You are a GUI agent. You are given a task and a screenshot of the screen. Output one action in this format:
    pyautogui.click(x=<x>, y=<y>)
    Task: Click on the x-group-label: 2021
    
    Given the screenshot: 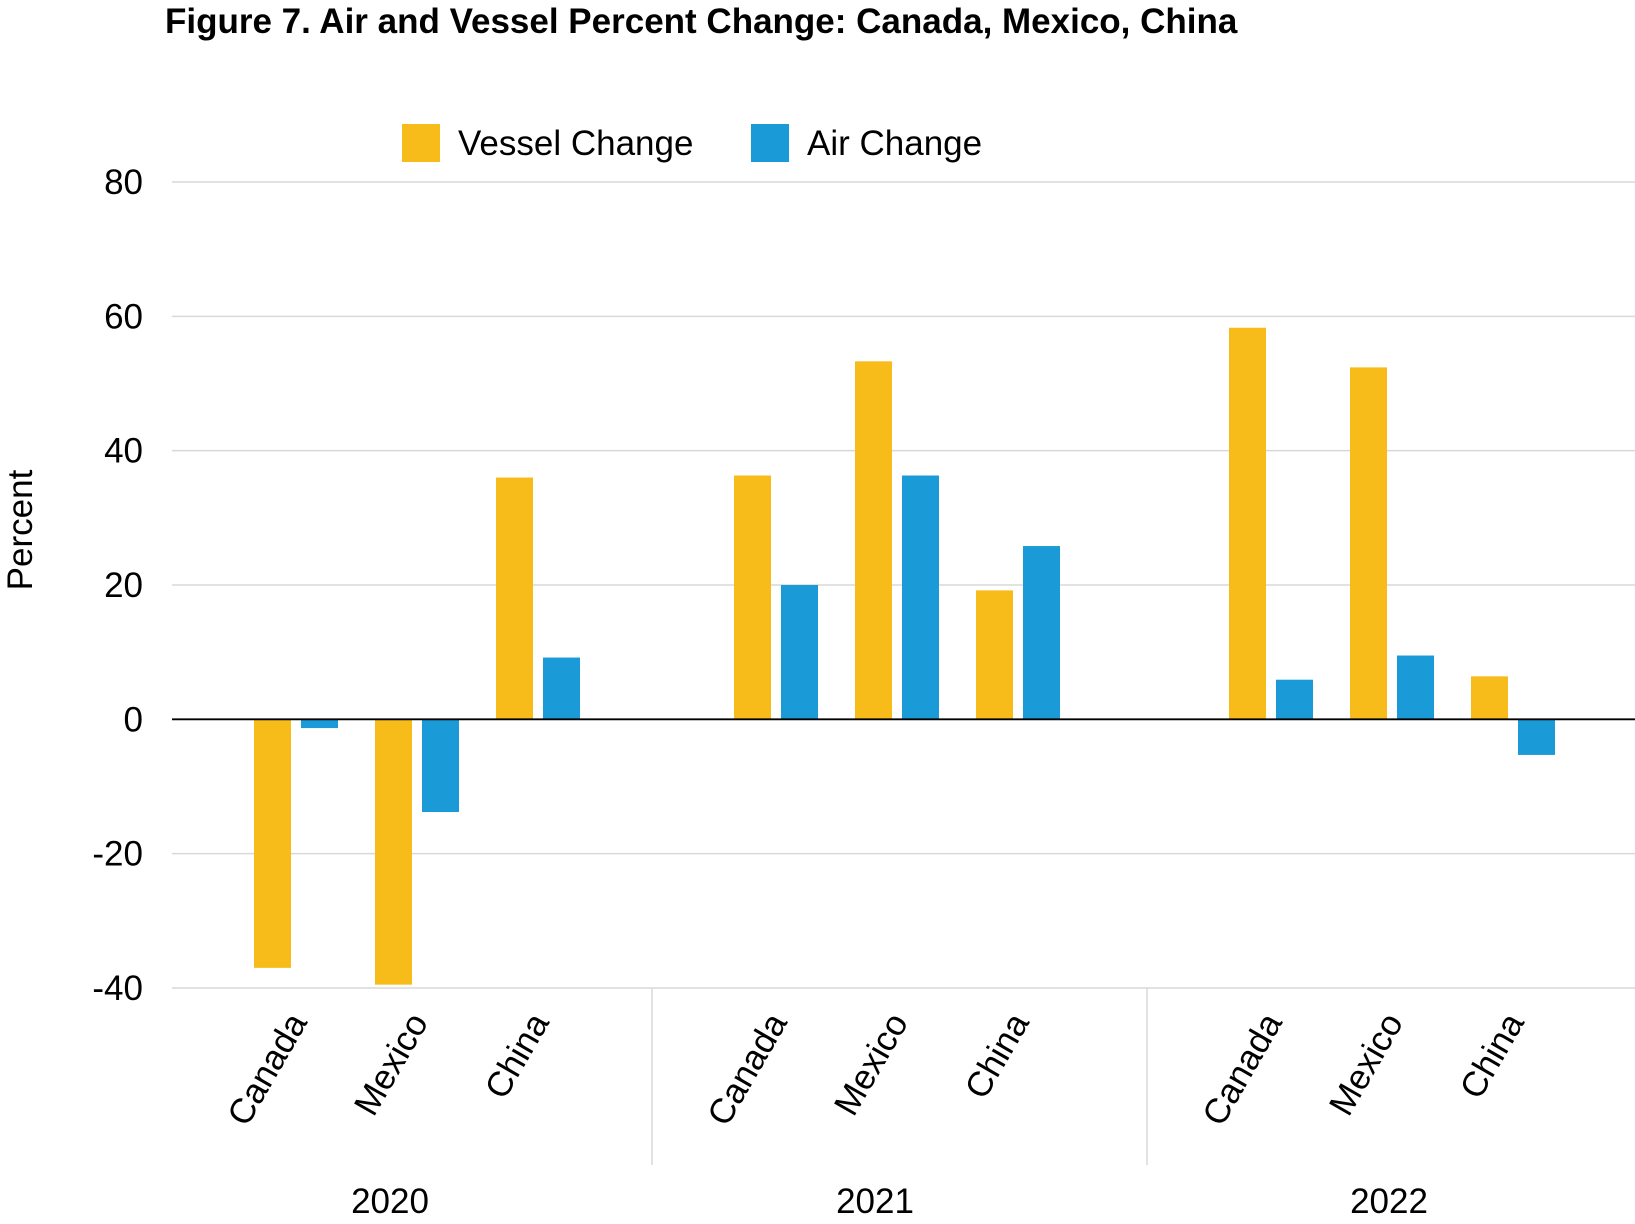 What is the action you would take?
    pyautogui.click(x=875, y=1201)
    